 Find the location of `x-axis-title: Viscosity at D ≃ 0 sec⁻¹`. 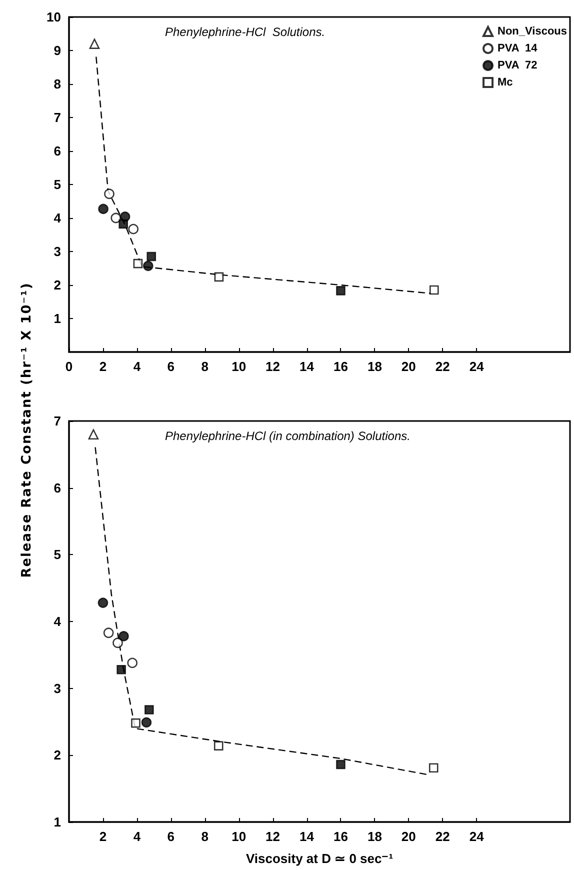

x-axis-title: Viscosity at D ≃ 0 sec⁻¹ is located at coordinates (320, 858).